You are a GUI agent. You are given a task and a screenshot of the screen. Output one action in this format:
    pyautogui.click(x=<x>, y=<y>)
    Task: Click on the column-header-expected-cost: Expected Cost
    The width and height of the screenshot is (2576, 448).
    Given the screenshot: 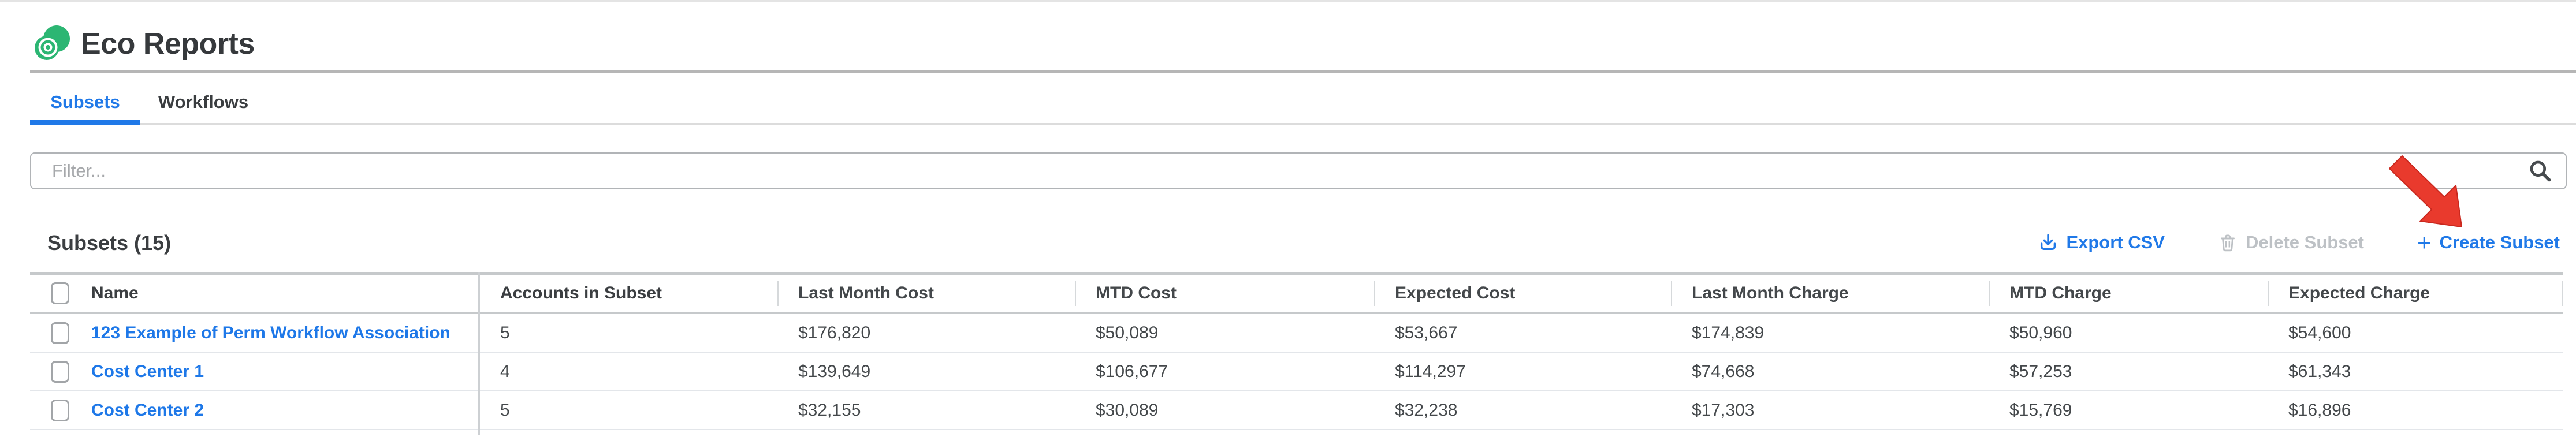 What is the action you would take?
    pyautogui.click(x=1523, y=293)
    